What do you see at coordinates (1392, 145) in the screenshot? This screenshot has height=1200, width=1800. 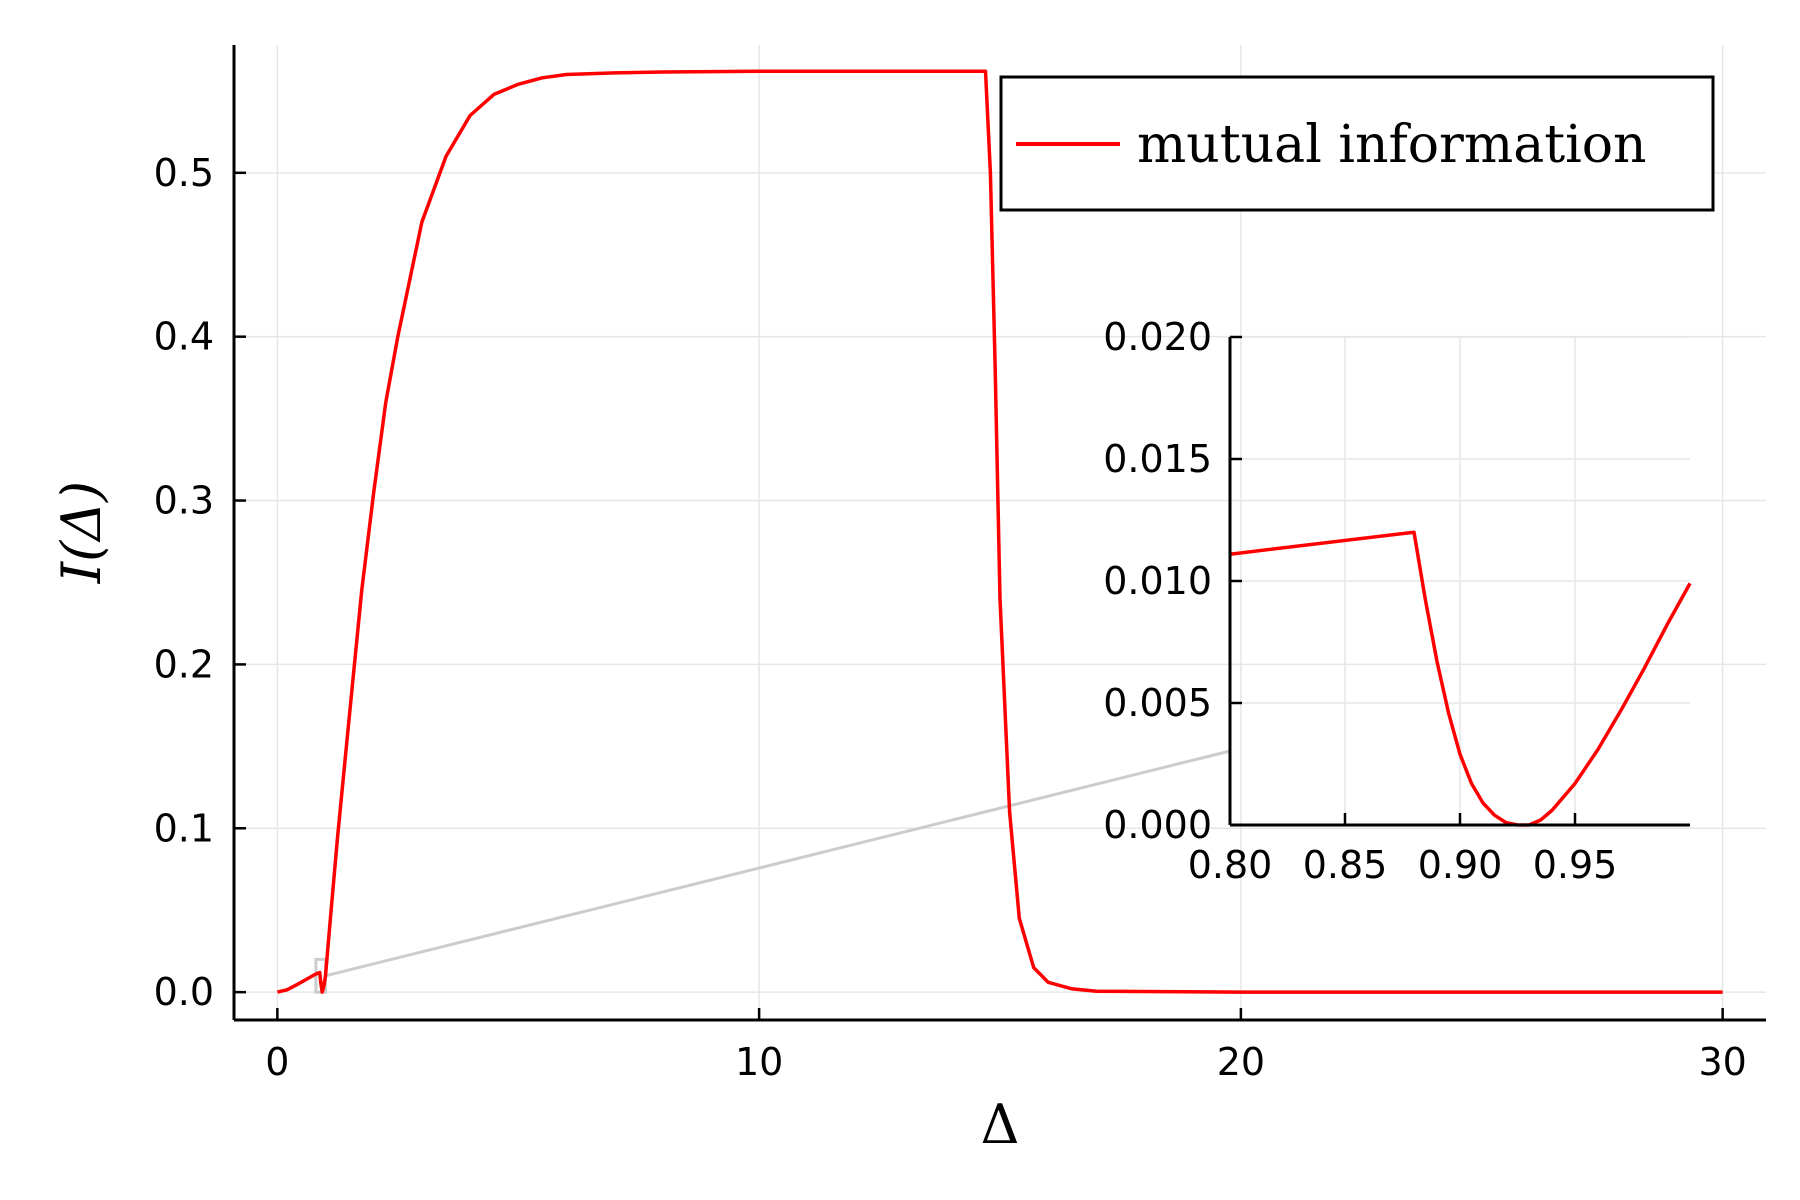 I see `legend-label: mutual information` at bounding box center [1392, 145].